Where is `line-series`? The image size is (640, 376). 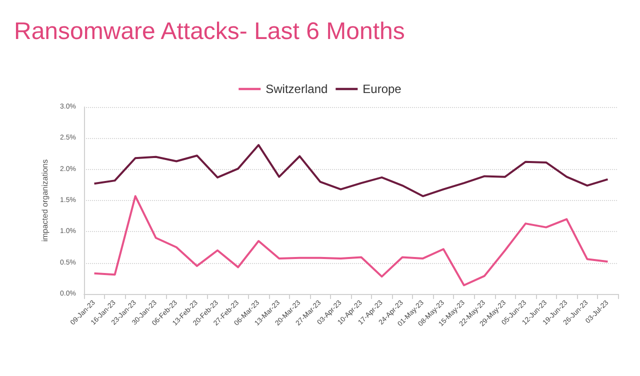
line-series is located at coordinates (351, 171).